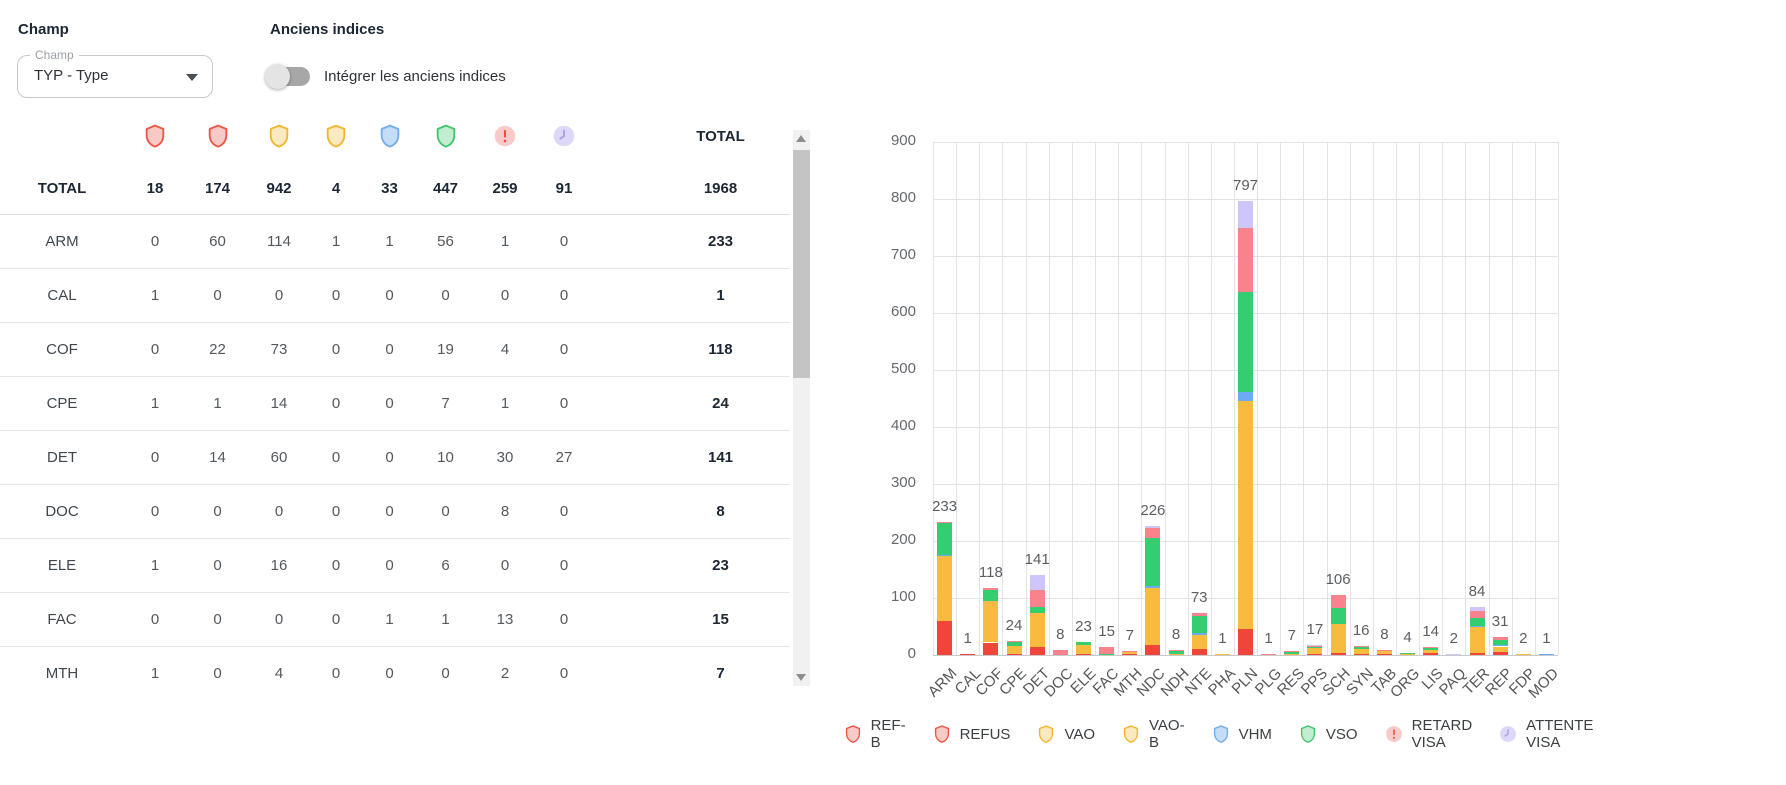 The width and height of the screenshot is (1786, 785). I want to click on bar-segment-PLG, so click(1269, 655).